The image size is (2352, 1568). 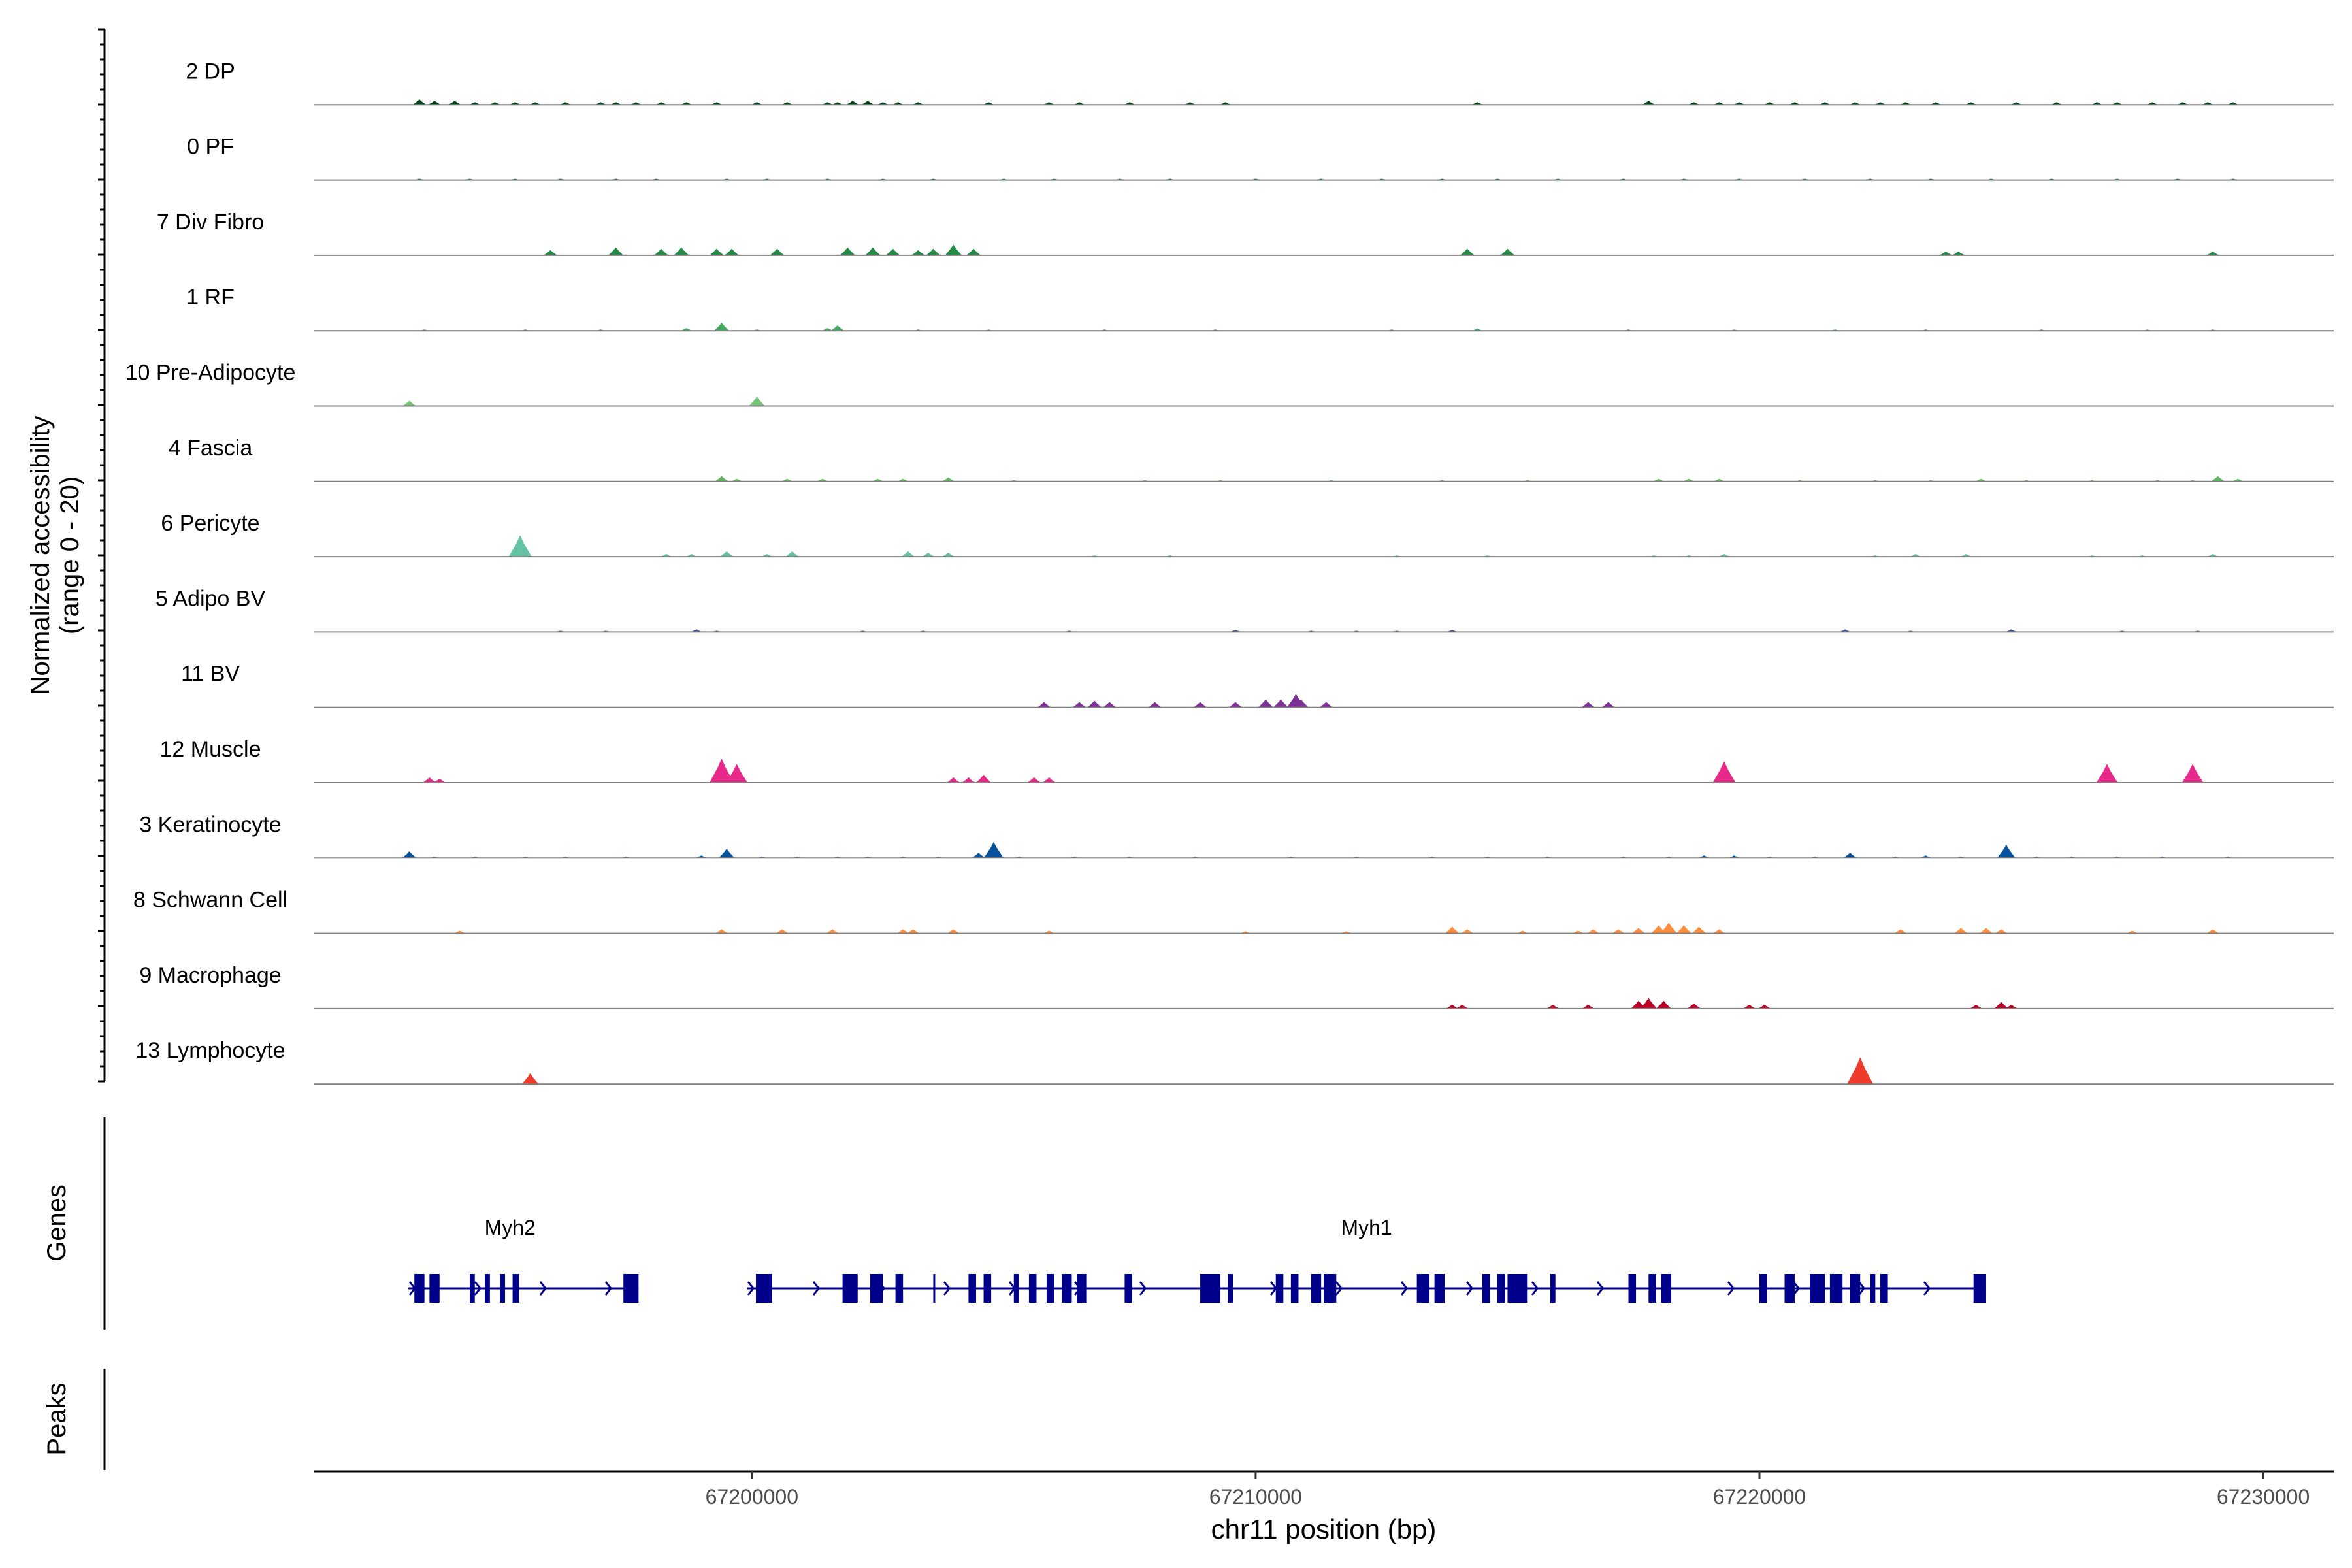 I want to click on x-tick-label: 67230000, so click(x=2263, y=1497).